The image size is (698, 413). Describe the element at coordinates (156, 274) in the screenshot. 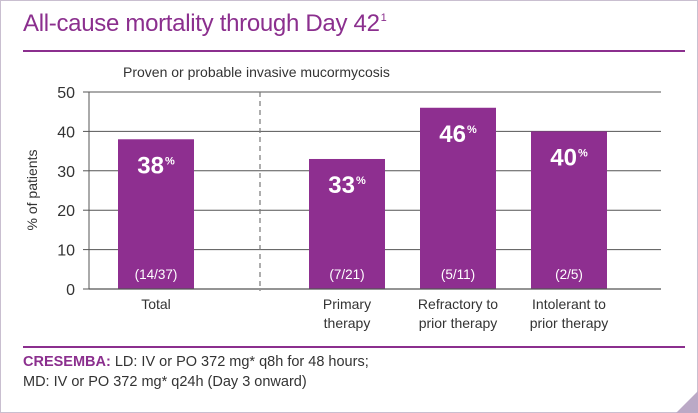

I see `bar-count-label-1: (14/37)` at that location.